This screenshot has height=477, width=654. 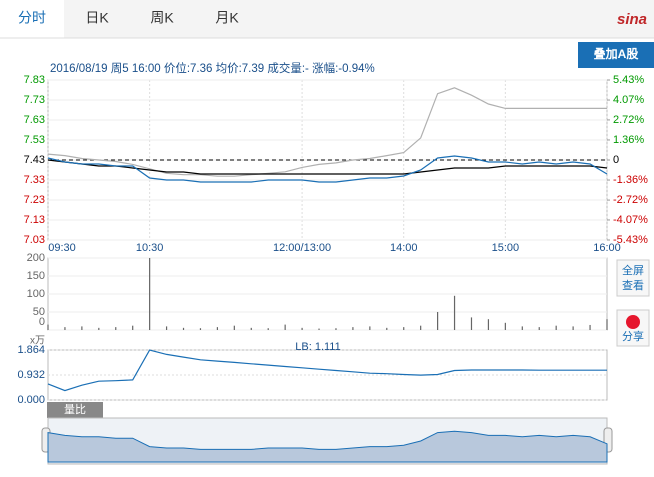 What do you see at coordinates (34, 220) in the screenshot?
I see `y-tick-label: 7.13` at bounding box center [34, 220].